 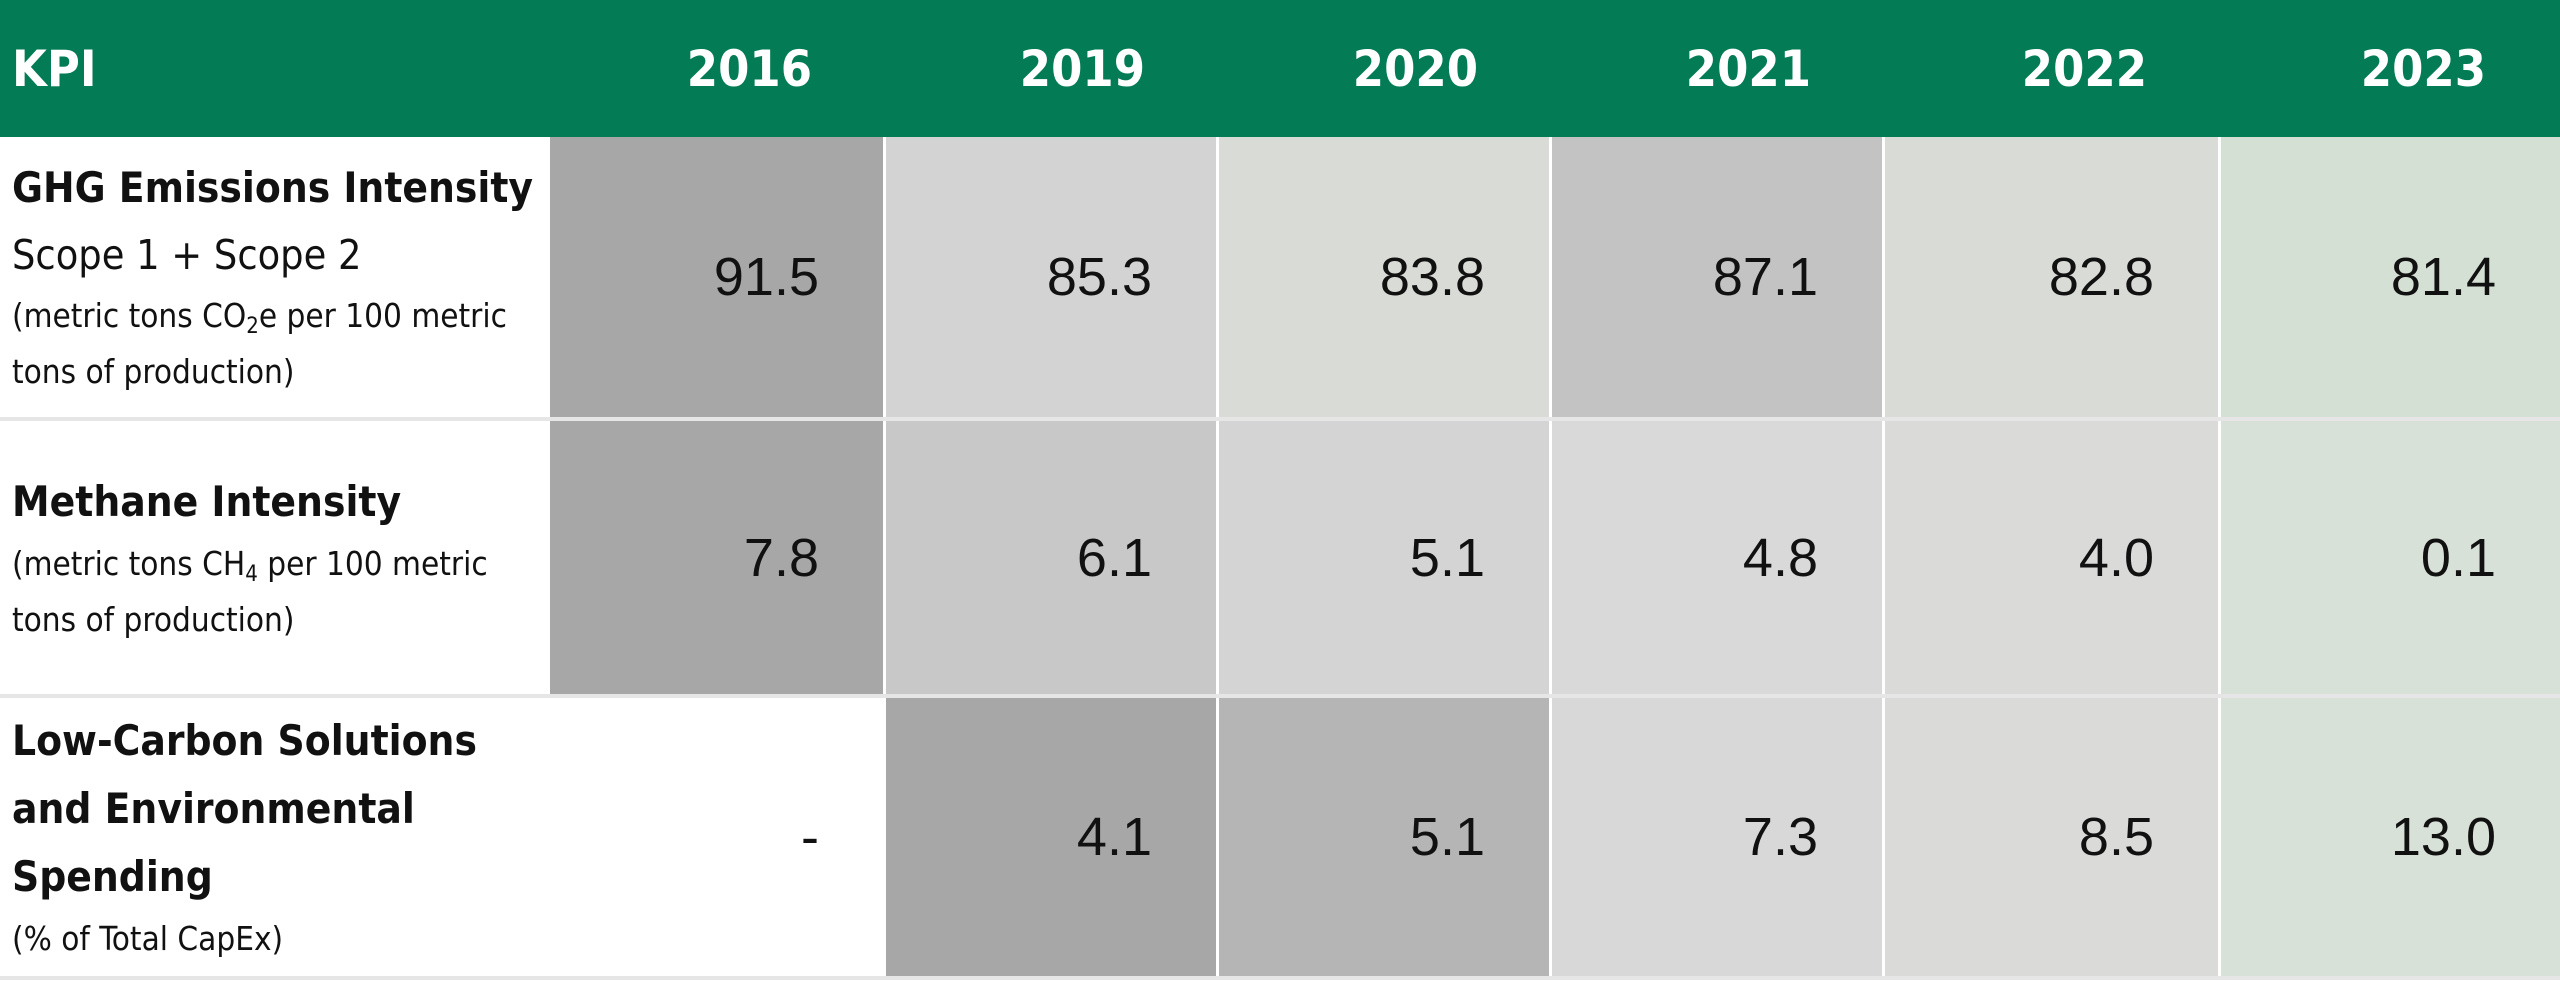 I want to click on value-cell-2019: 85.3, so click(x=1051, y=277).